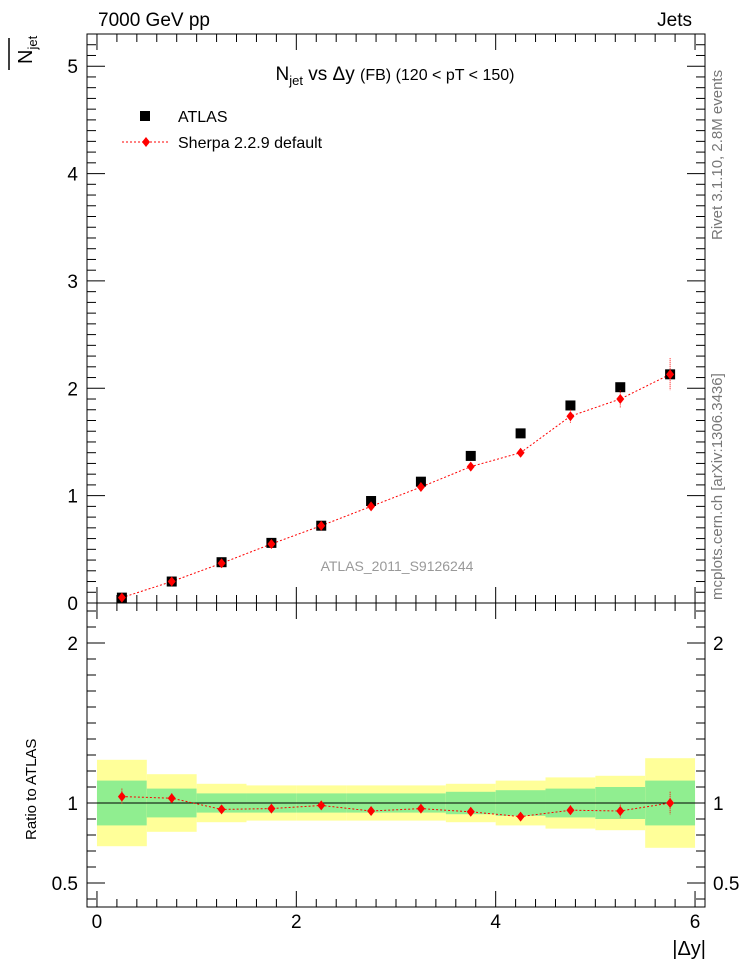 This screenshot has height=972, width=746. I want to click on legend-sherpa-label: Sherpa 2.2.9 default, so click(250, 143).